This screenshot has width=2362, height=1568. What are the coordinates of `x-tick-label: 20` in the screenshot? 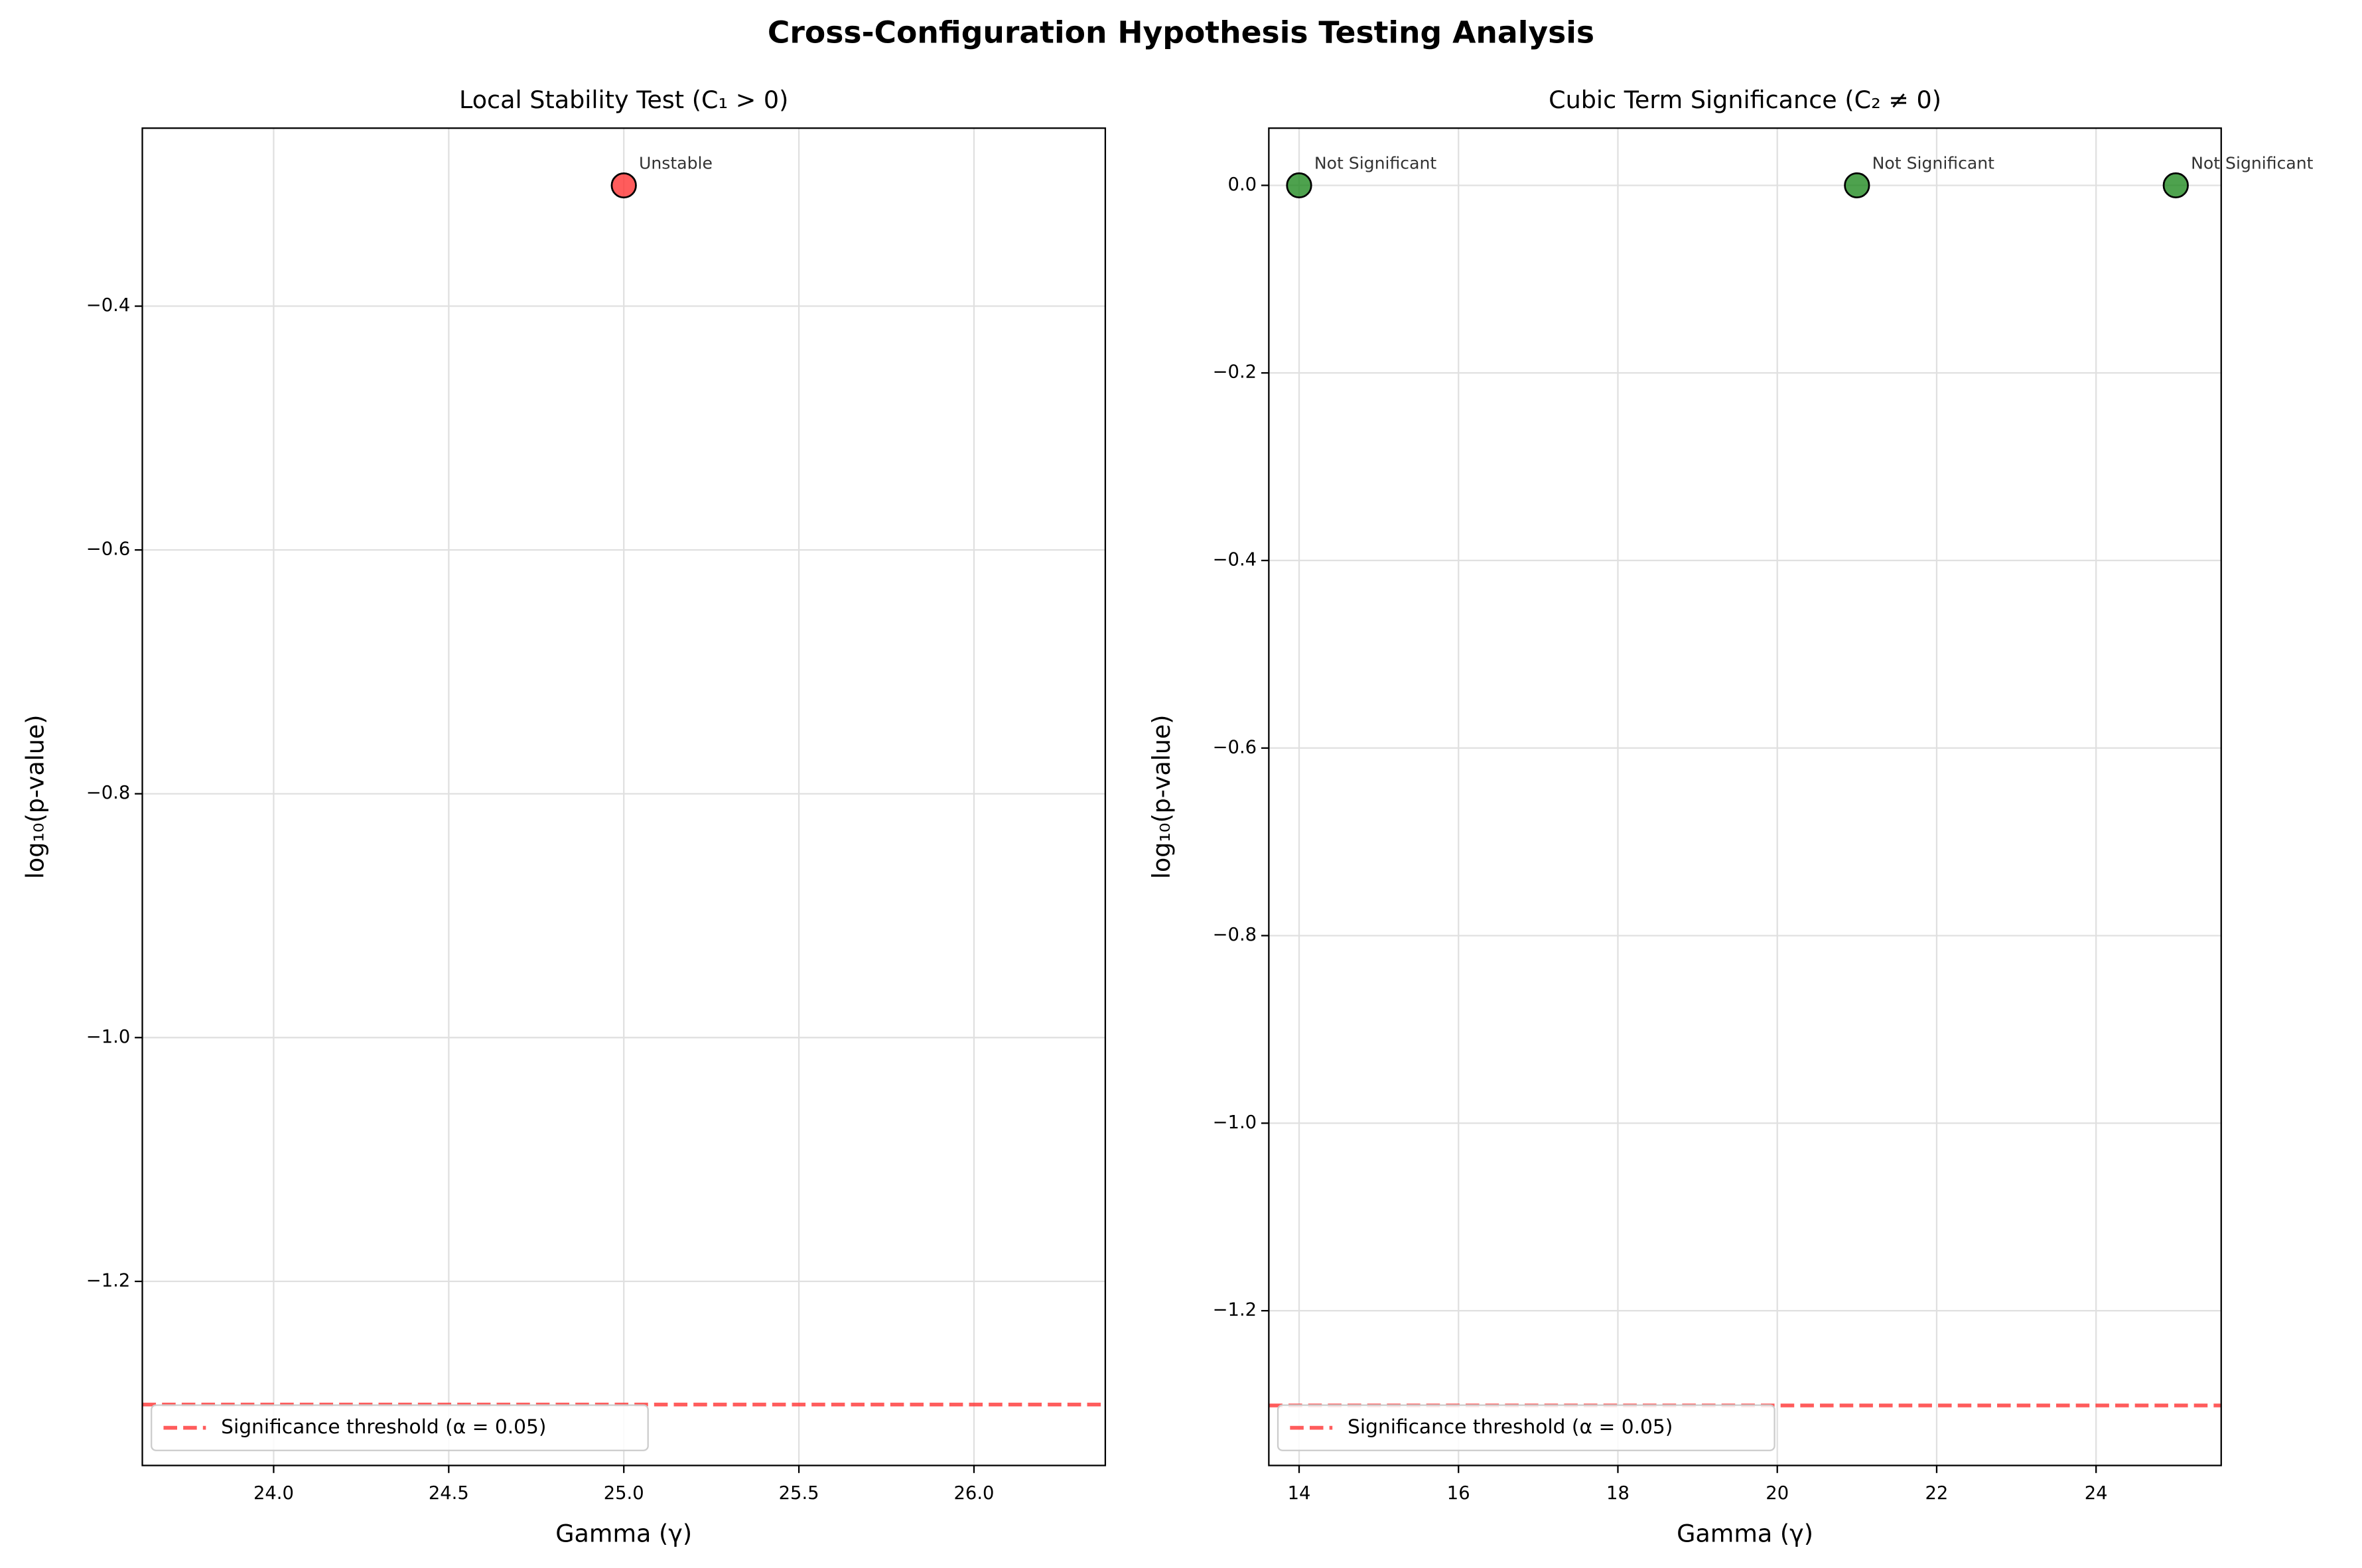 It's located at (1777, 1493).